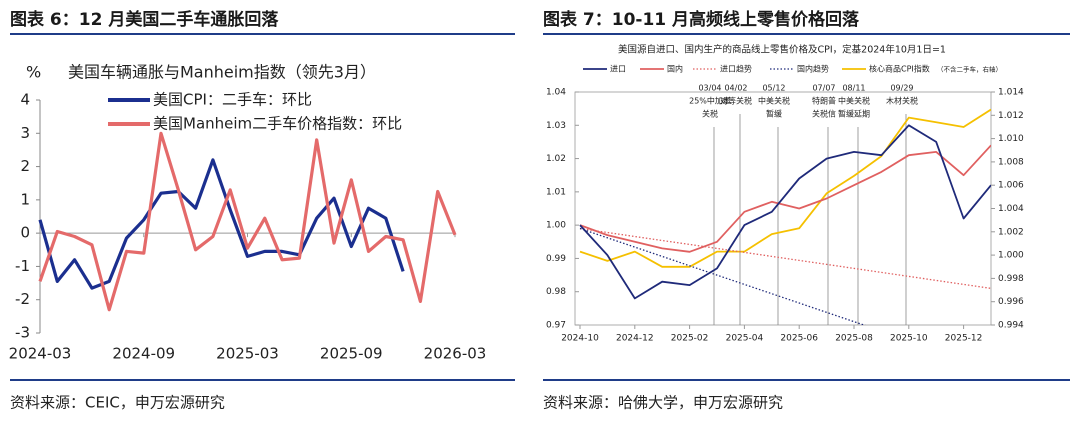  I want to click on y-tick-label: -3, so click(22, 333).